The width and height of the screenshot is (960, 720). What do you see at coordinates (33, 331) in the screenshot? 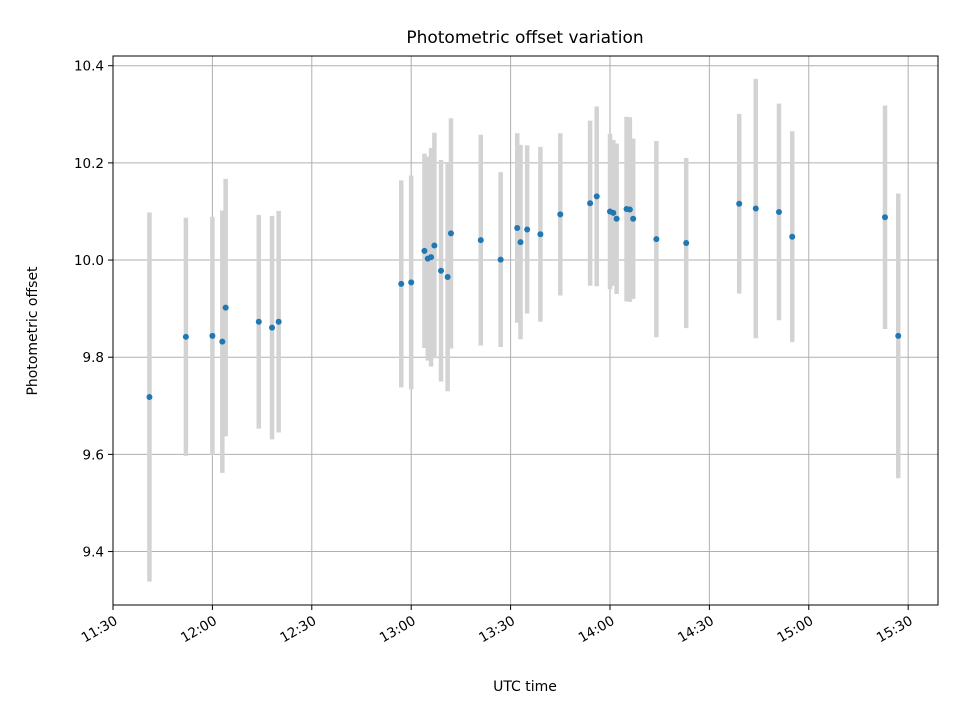
I see `y-axis-label: Photometric offset` at bounding box center [33, 331].